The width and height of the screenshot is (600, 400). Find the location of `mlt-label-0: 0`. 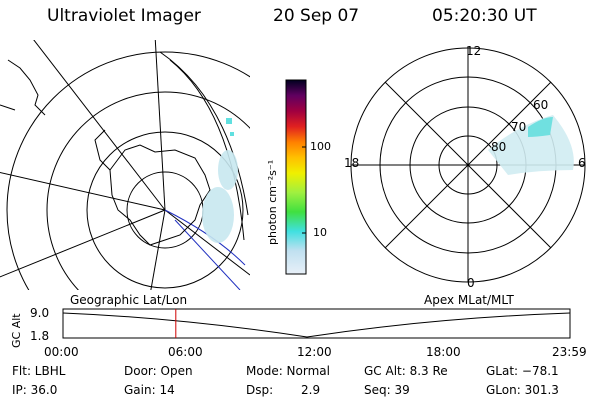

mlt-label-0: 0 is located at coordinates (471, 283).